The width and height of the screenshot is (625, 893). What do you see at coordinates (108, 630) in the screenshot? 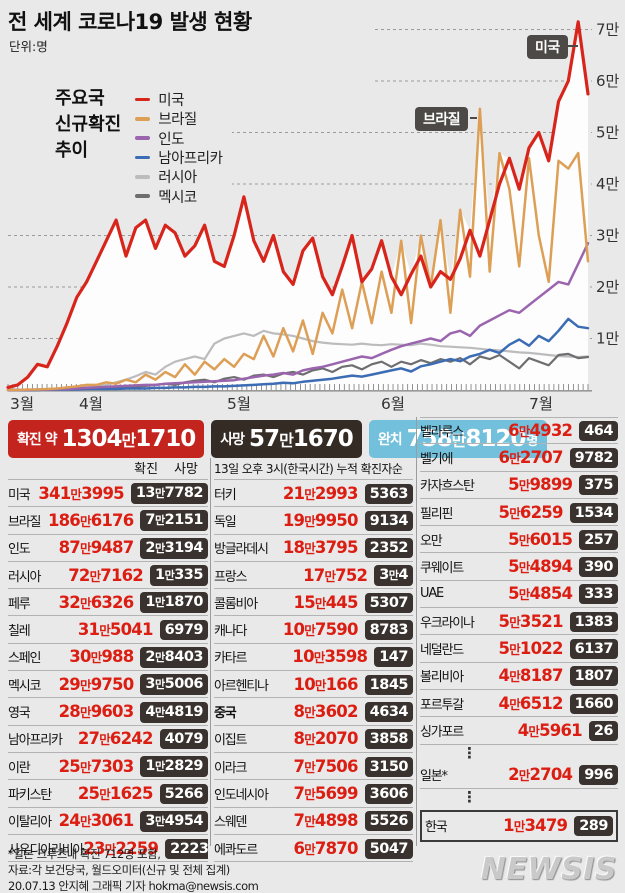
I see `table-row: 칠레 31만5041 6979` at bounding box center [108, 630].